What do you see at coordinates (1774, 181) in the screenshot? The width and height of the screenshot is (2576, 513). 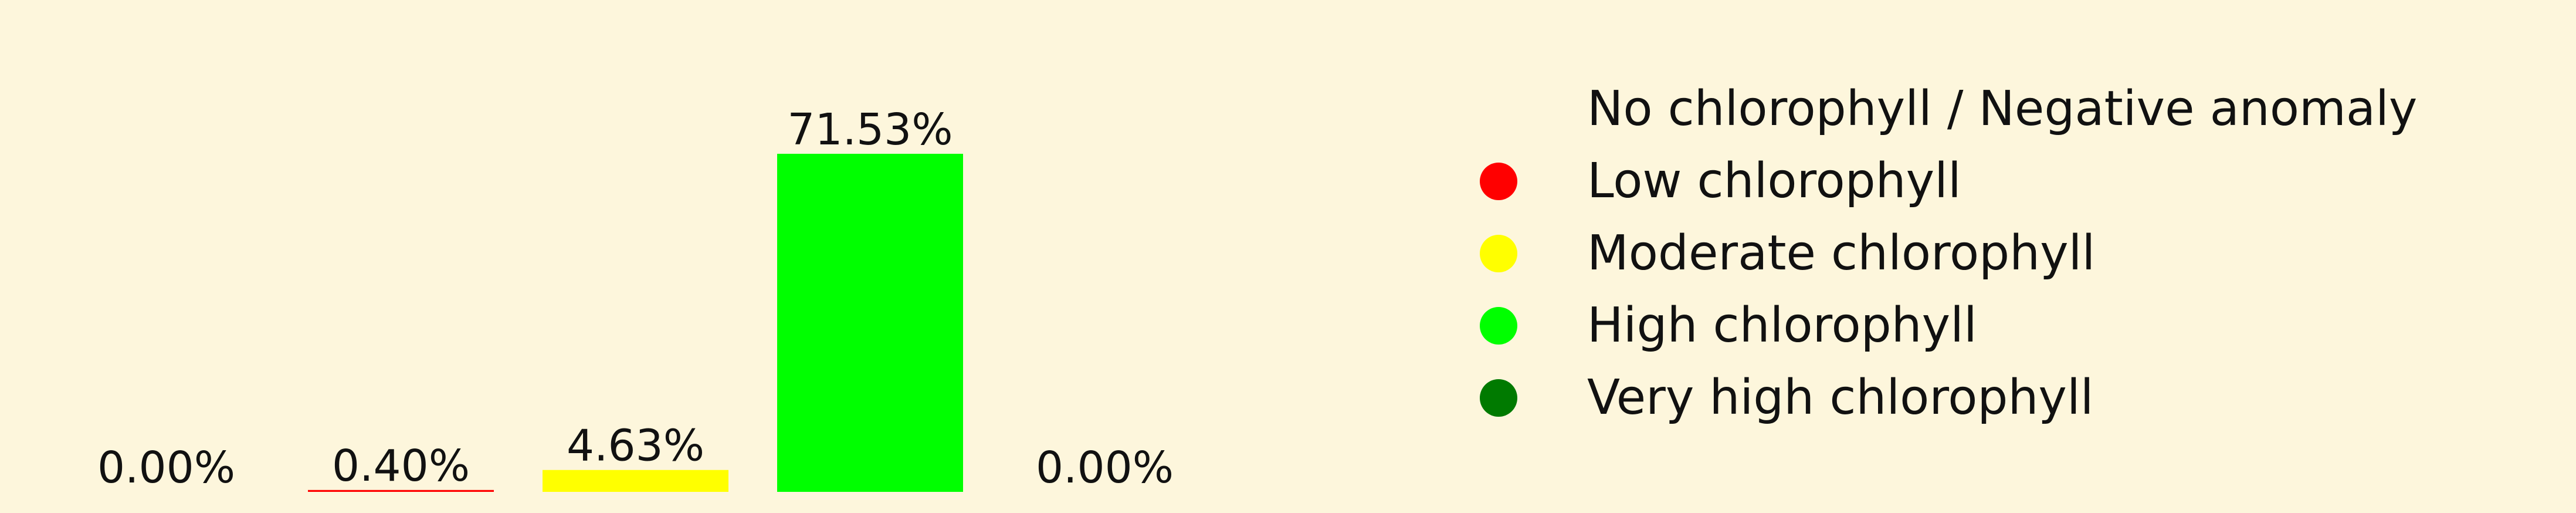 I see `legend-label-1: Low chlorophyll` at bounding box center [1774, 181].